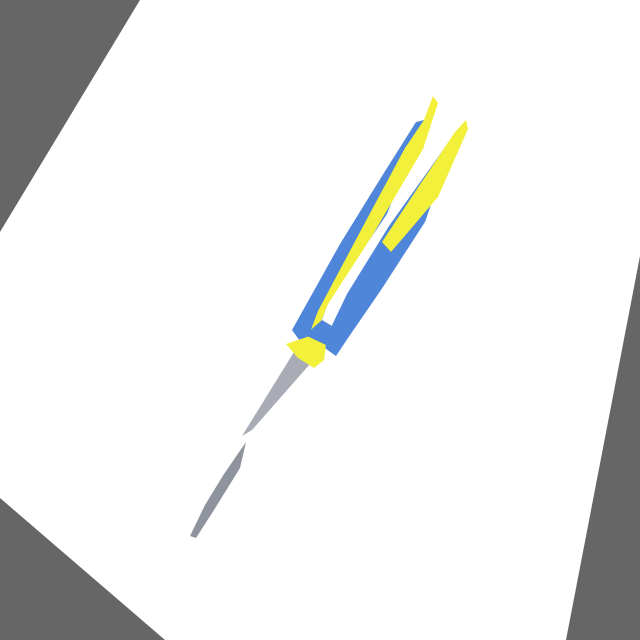  Describe the element at coordinates (306, 352) in the screenshot. I see `scissors-pivot-yellow` at that location.